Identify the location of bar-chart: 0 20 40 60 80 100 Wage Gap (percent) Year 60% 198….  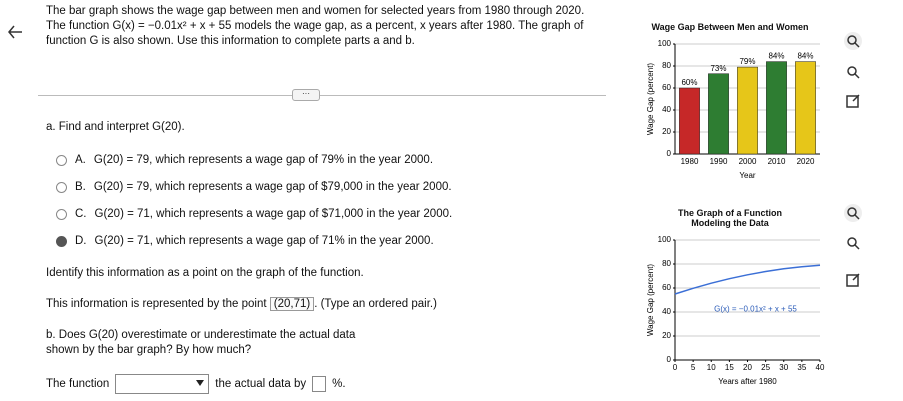
(733, 109).